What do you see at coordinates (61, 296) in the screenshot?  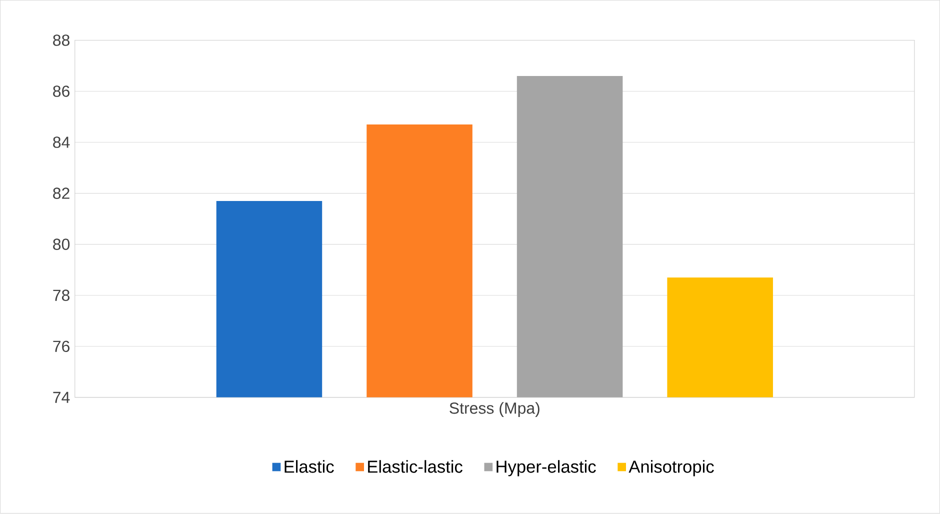 I see `y-tick-label: 78` at bounding box center [61, 296].